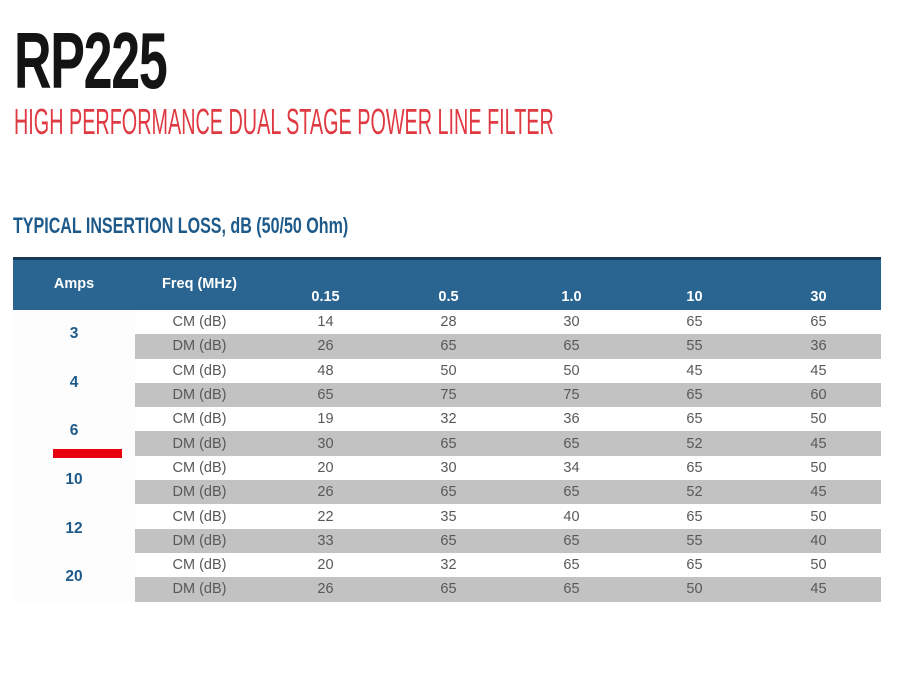  I want to click on red-highlight-bar, so click(87, 453).